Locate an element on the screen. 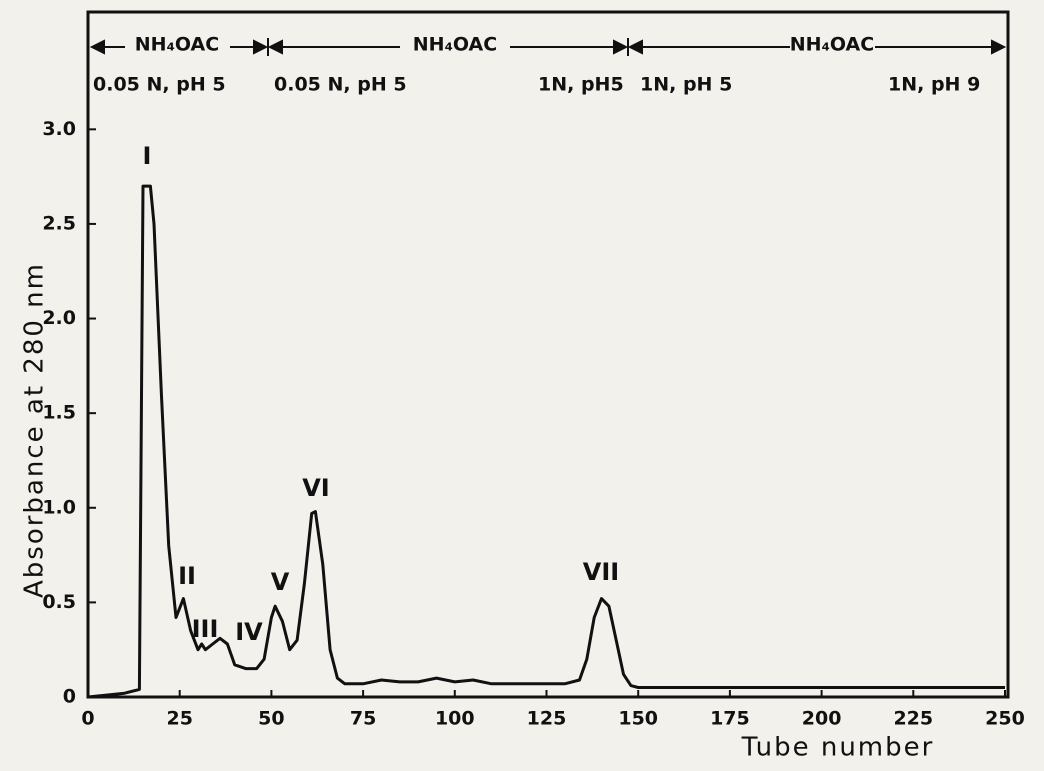 The width and height of the screenshot is (1044, 771). peak-label: II is located at coordinates (187, 576).